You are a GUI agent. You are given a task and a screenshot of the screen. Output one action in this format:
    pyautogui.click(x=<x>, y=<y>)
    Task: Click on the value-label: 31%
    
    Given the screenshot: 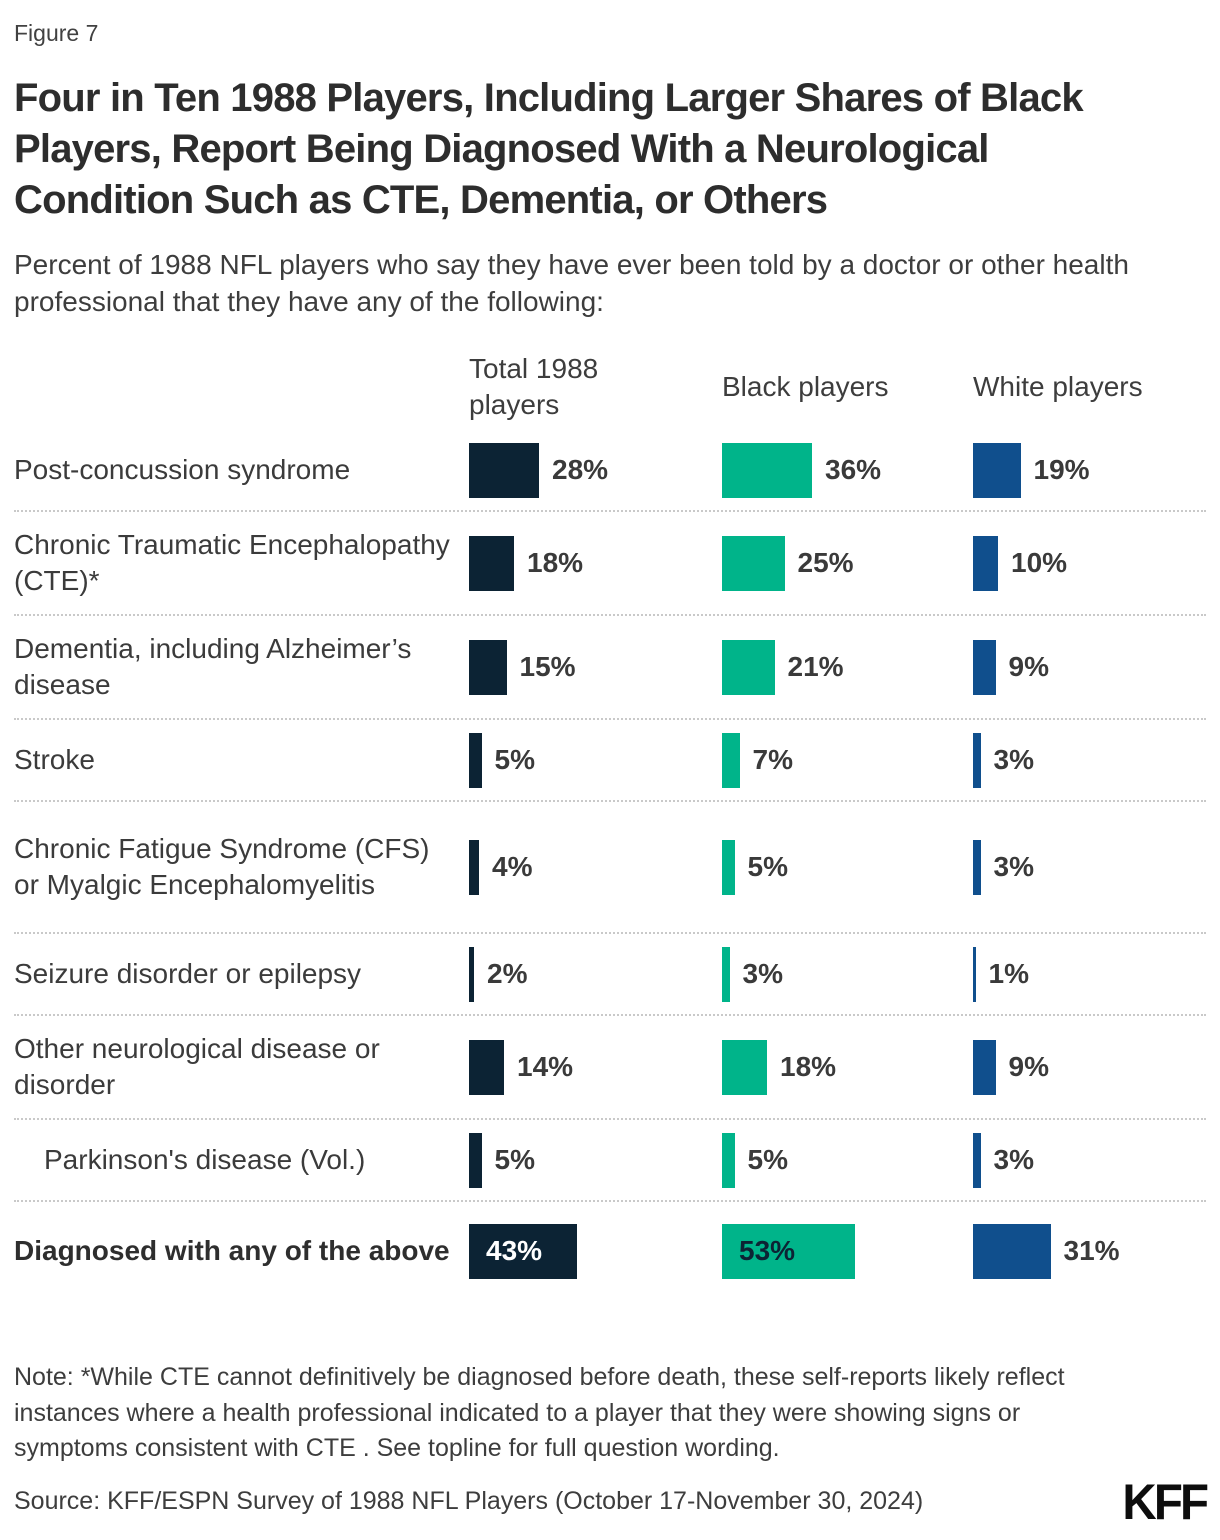 What is the action you would take?
    pyautogui.click(x=1091, y=1251)
    